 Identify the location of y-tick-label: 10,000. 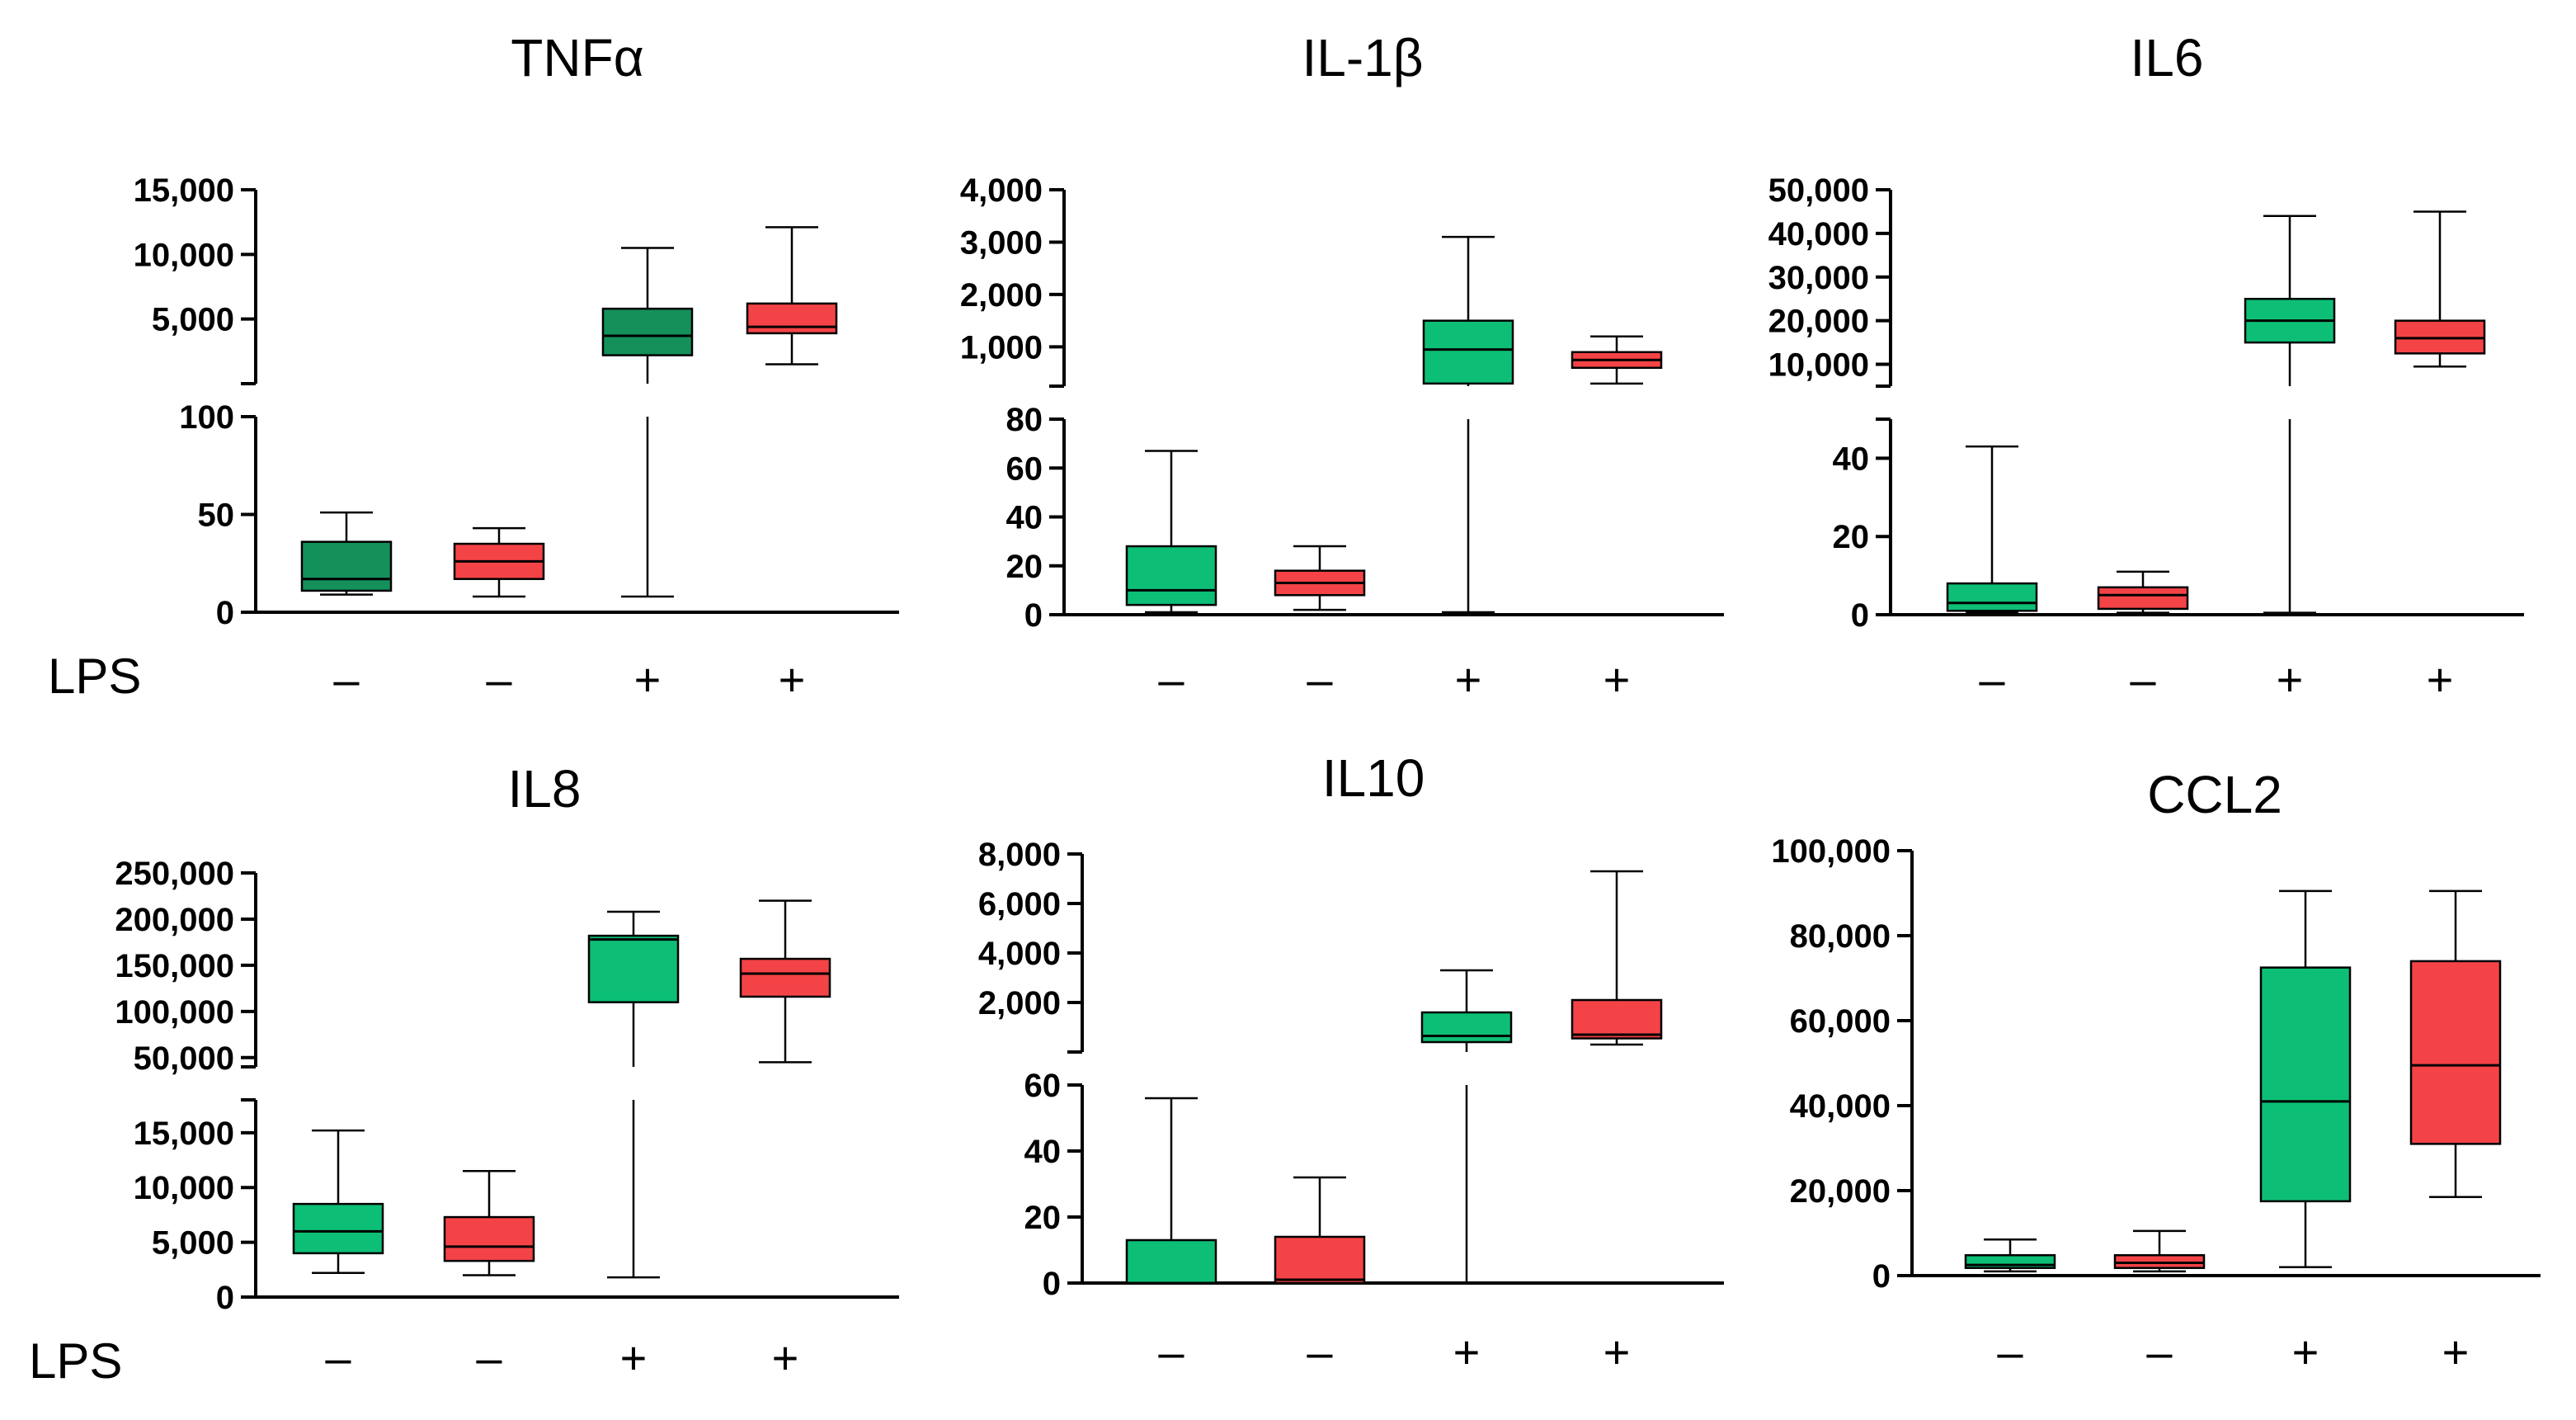
(184, 1188).